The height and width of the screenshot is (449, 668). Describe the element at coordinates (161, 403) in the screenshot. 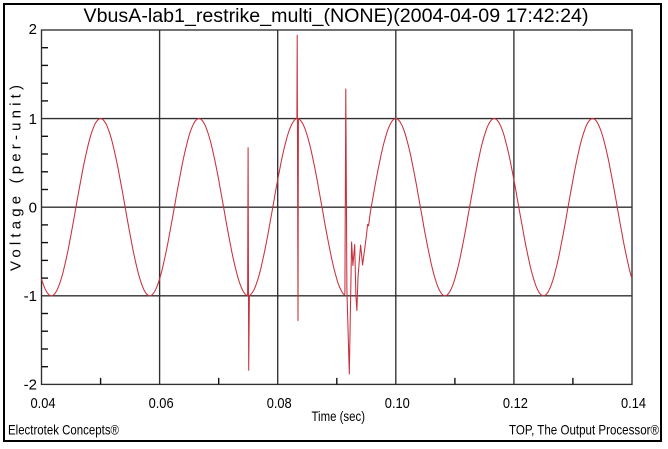

I see `svg-text: 0.06` at that location.